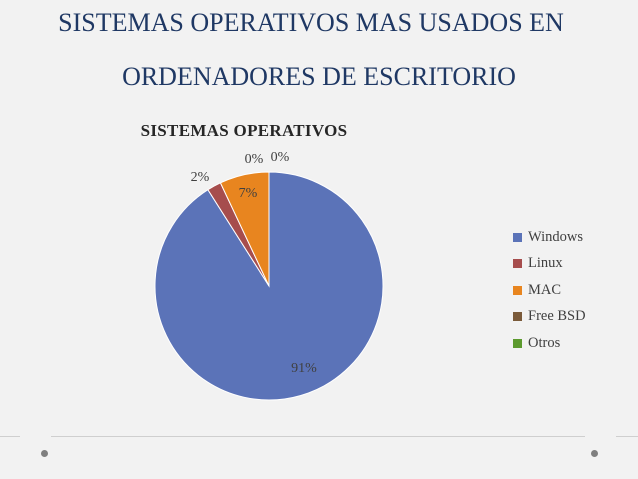 Image resolution: width=638 pixels, height=479 pixels. What do you see at coordinates (254, 159) in the screenshot?
I see `data-label-free-bsd: 0%` at bounding box center [254, 159].